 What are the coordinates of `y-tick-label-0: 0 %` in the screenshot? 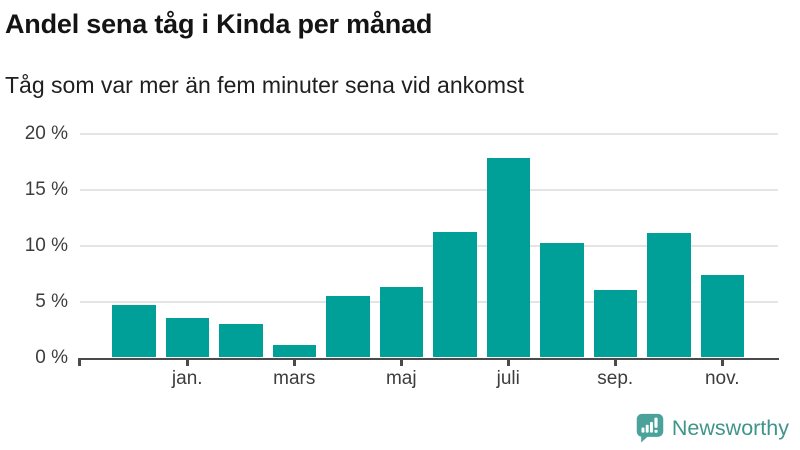 It's located at (51, 357).